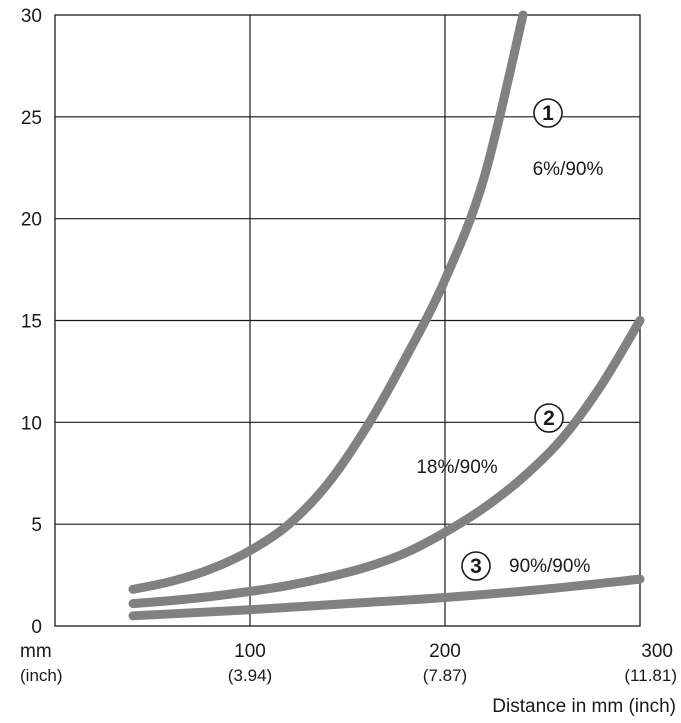 This screenshot has height=723, width=681. What do you see at coordinates (250, 675) in the screenshot?
I see `x-tick-sub-label: (3.94)` at bounding box center [250, 675].